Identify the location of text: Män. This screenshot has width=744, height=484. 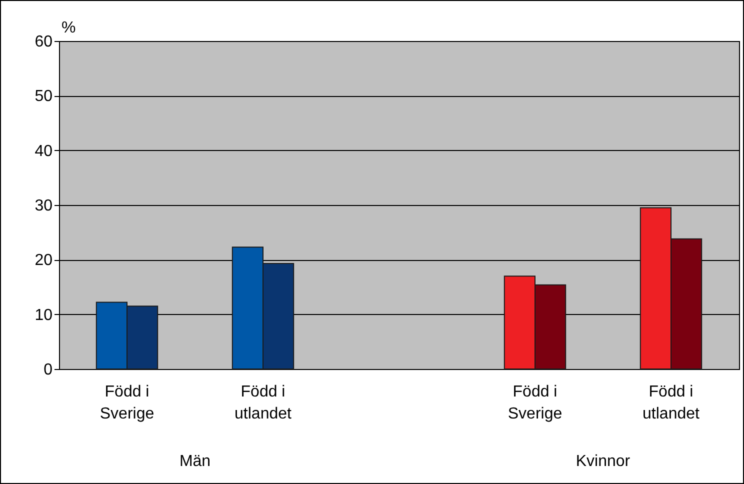
(195, 462).